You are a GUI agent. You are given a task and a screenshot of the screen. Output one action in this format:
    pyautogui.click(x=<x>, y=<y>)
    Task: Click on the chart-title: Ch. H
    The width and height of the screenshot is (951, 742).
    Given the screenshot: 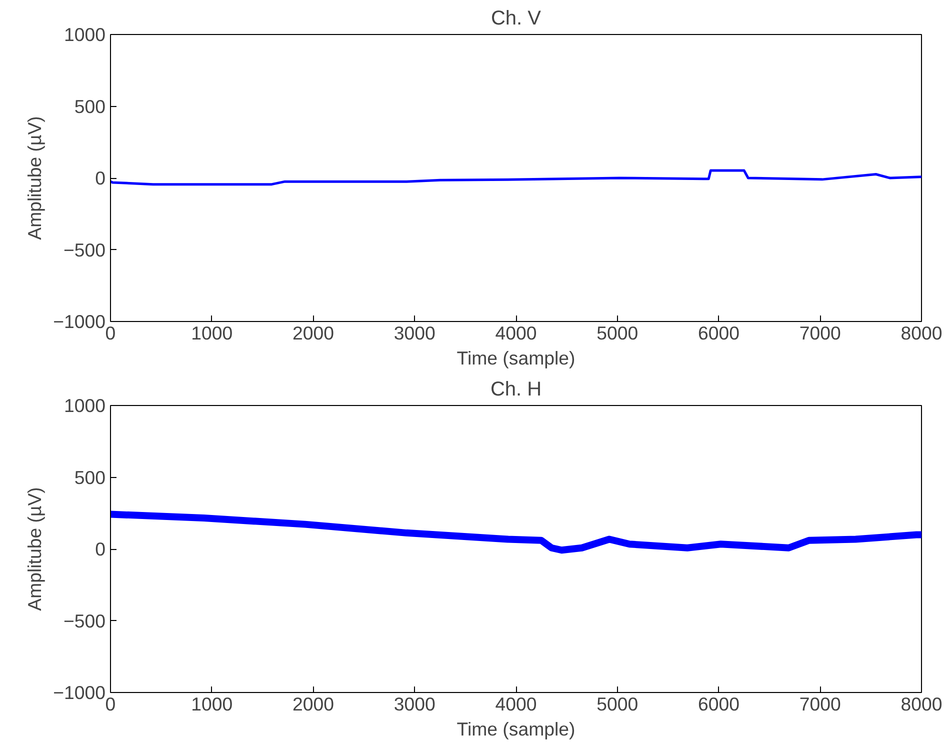 What is the action you would take?
    pyautogui.click(x=516, y=389)
    